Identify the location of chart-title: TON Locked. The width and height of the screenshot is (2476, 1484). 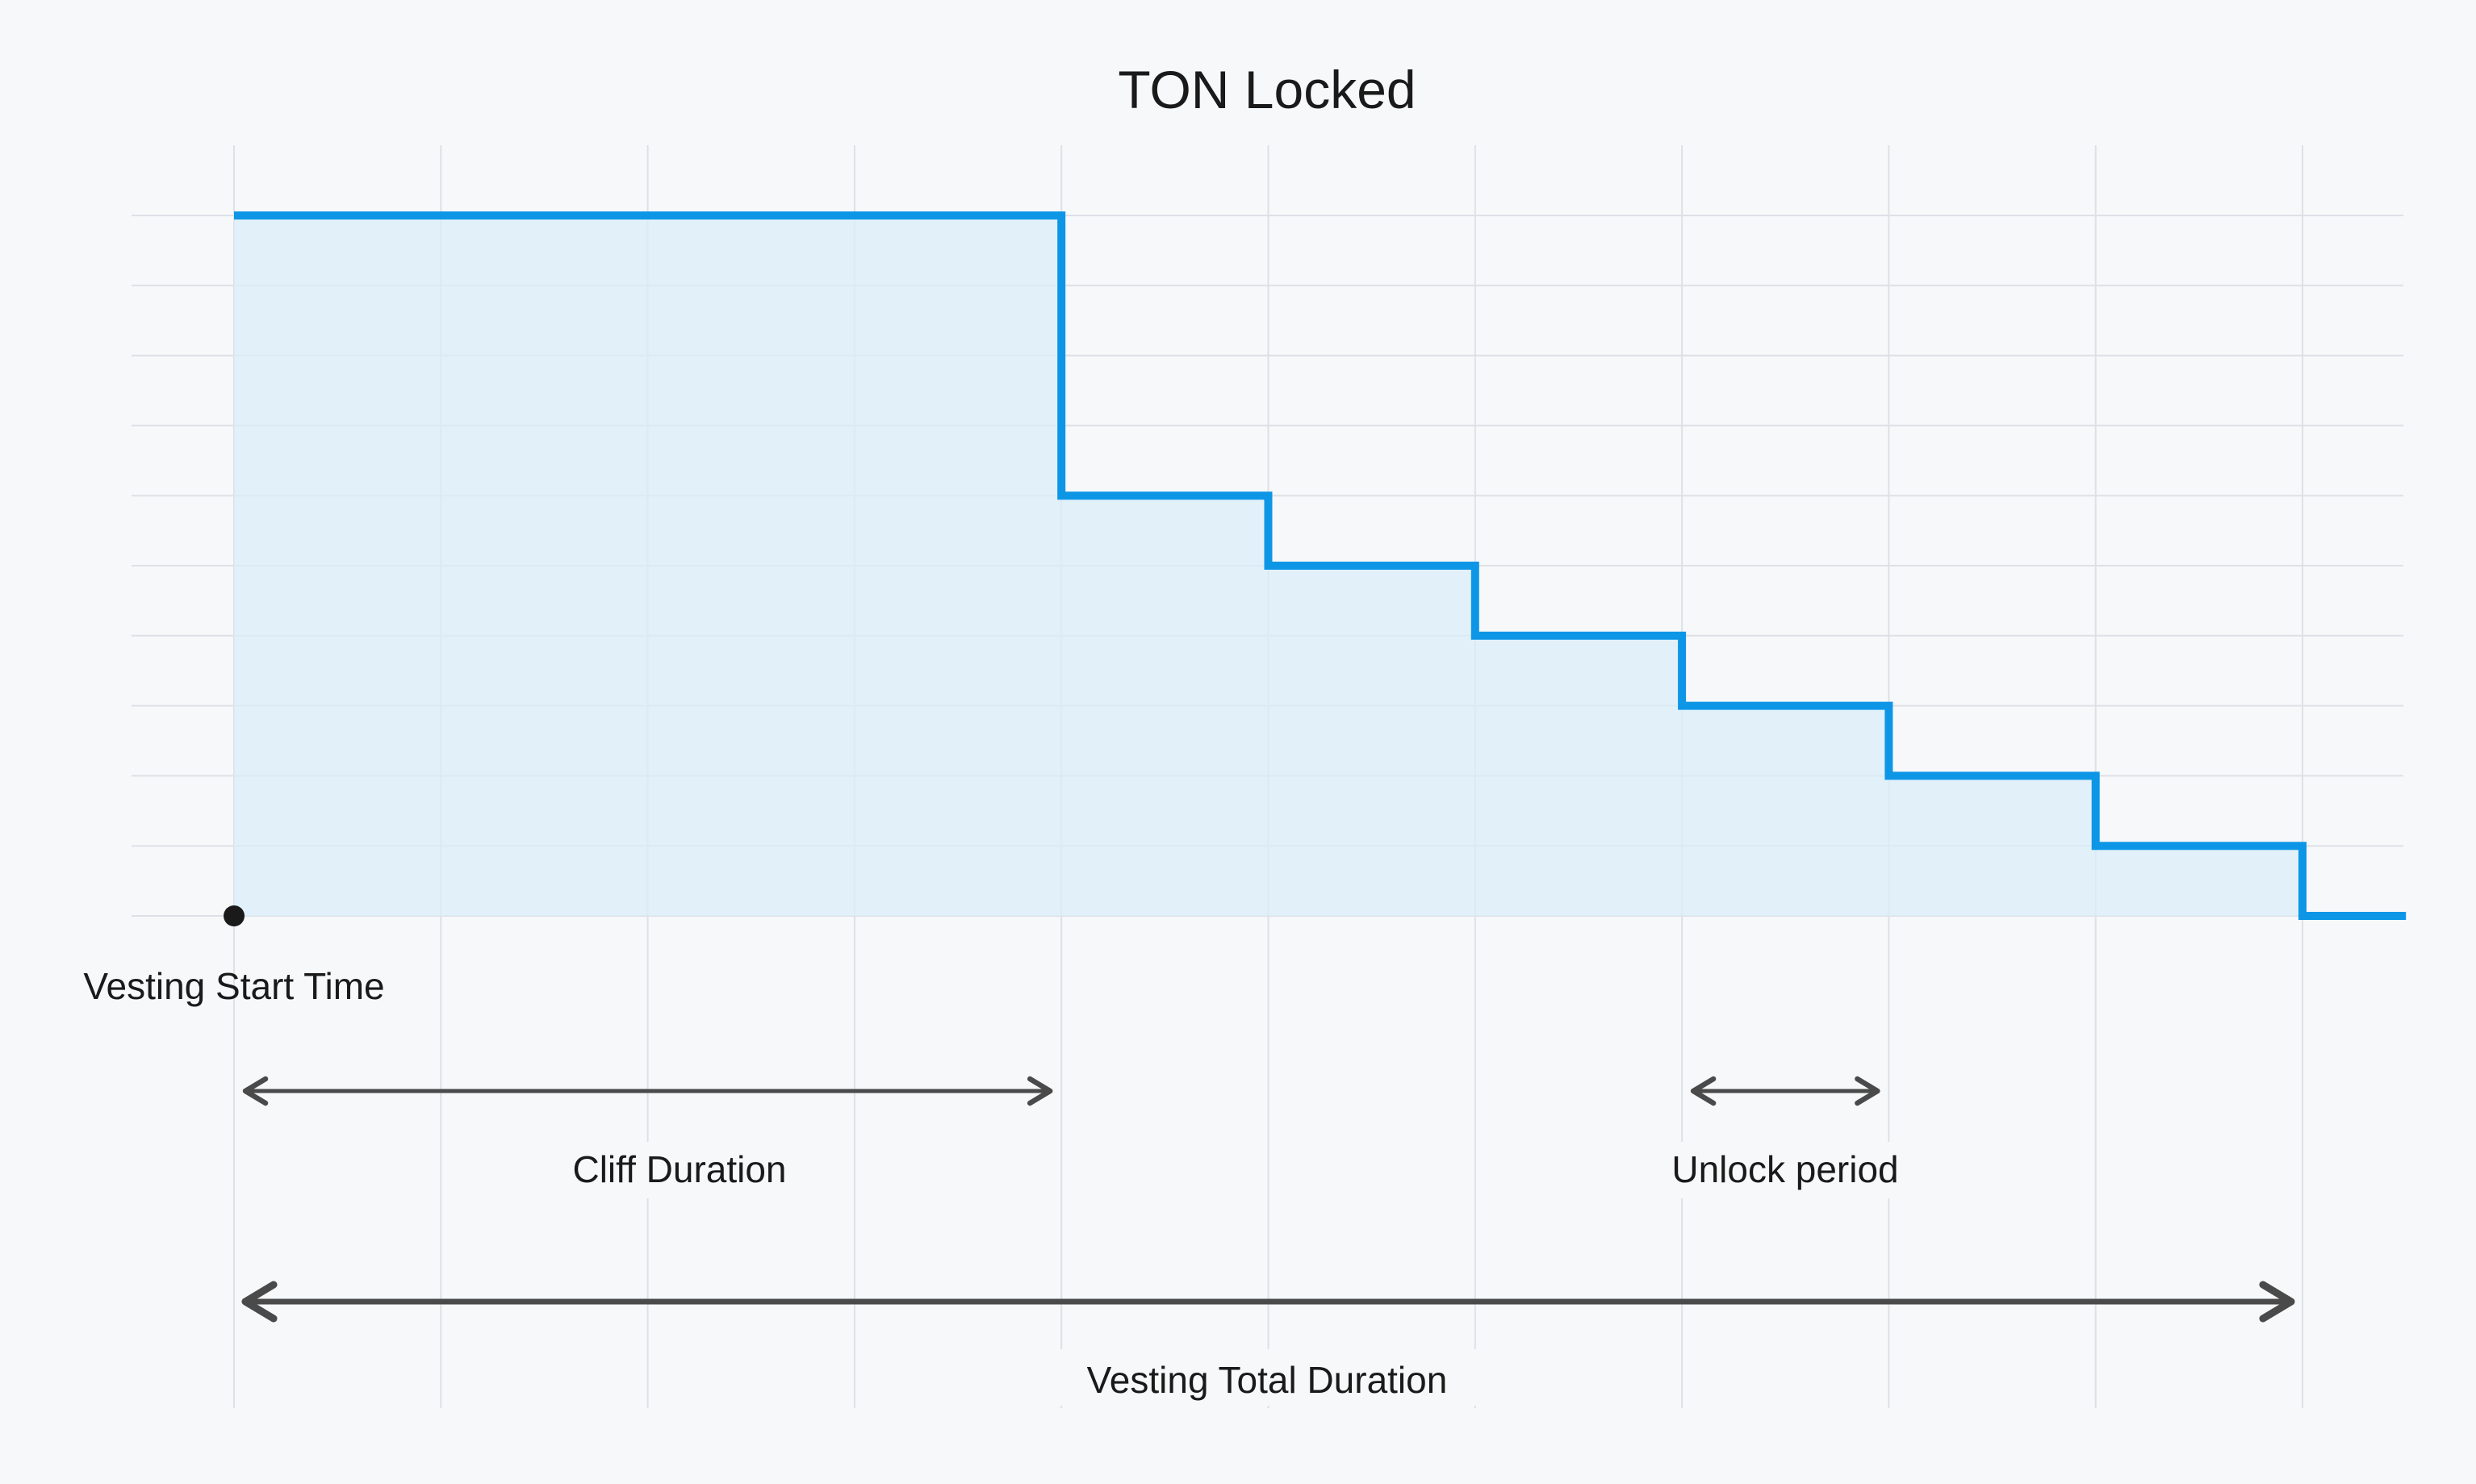
(1267, 89).